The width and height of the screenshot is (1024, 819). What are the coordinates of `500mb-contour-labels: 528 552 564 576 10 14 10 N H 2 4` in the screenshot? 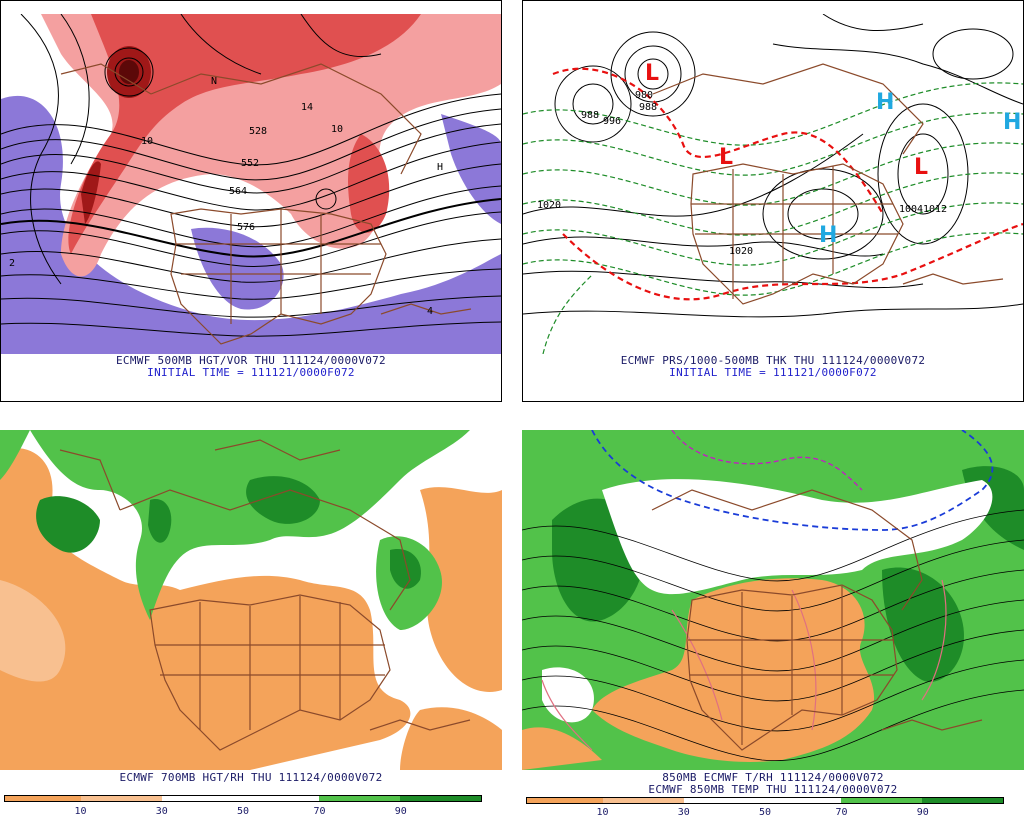 It's located at (226, 196).